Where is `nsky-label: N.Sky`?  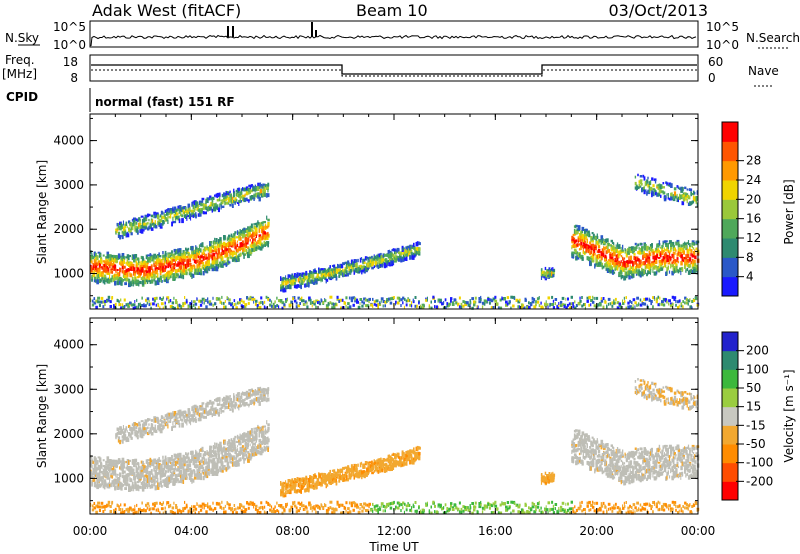
nsky-label: N.Sky is located at coordinates (22, 38).